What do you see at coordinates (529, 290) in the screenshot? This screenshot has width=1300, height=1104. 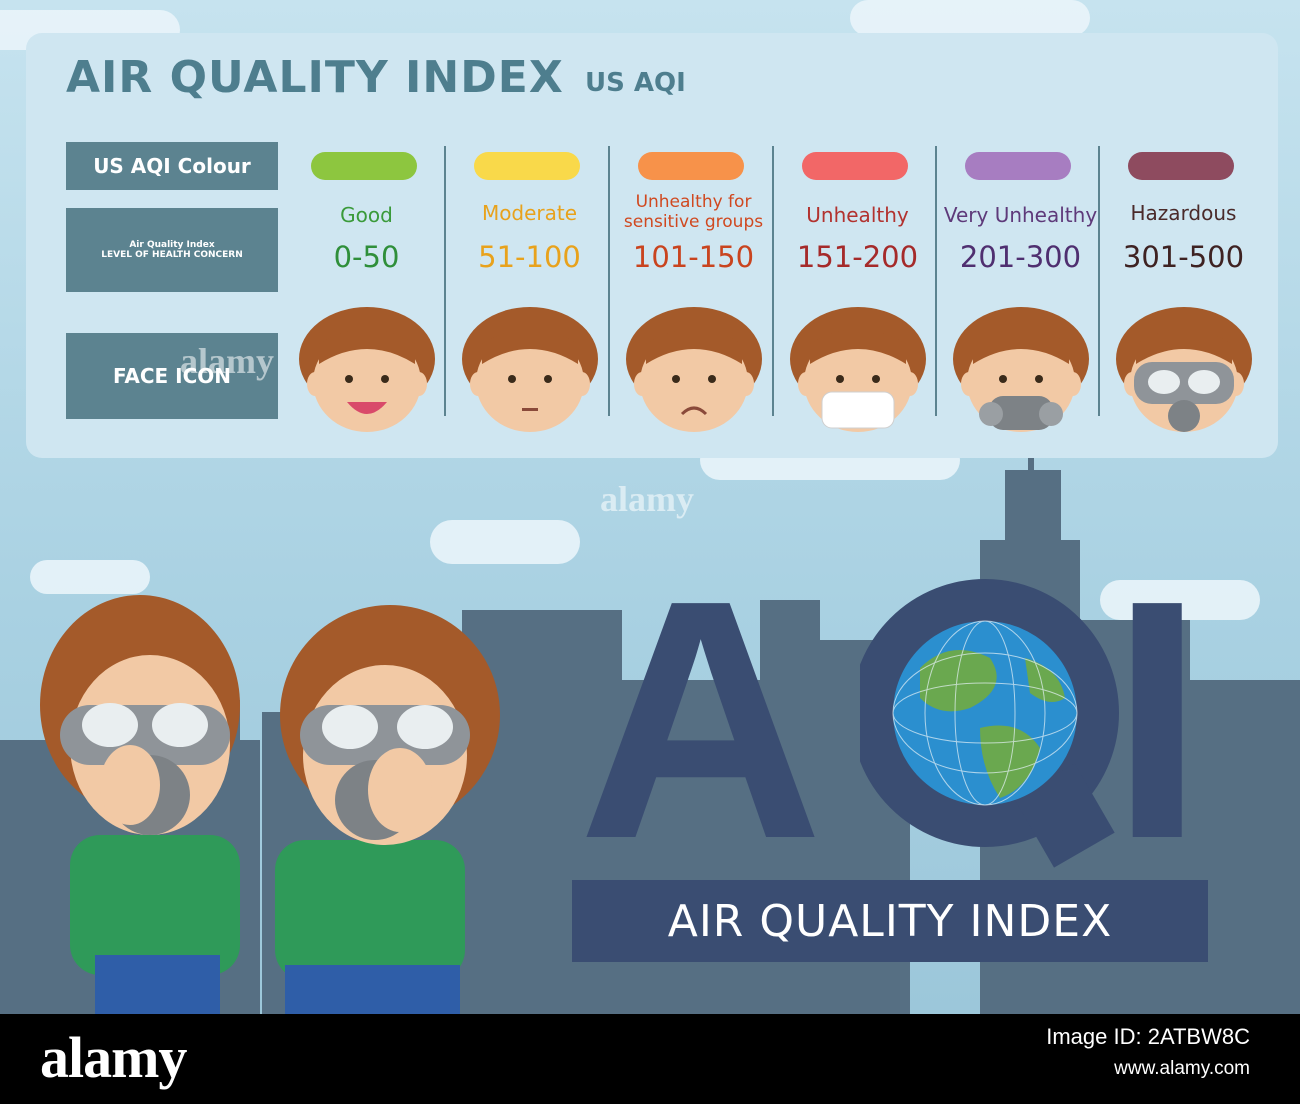 I see `aqi-level-1: Moderate 51-100` at bounding box center [529, 290].